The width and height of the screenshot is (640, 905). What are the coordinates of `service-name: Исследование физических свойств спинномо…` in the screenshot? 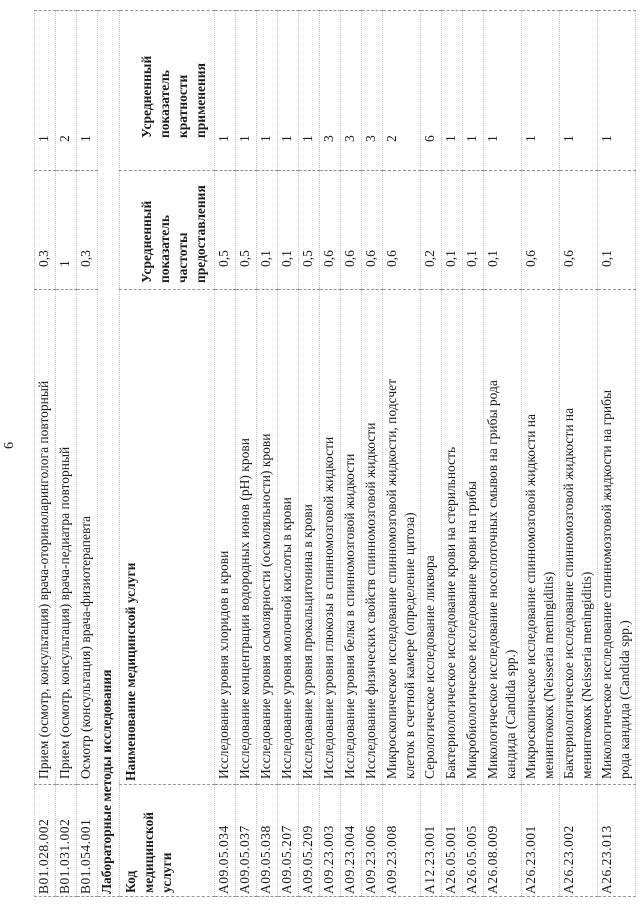 It's located at (372, 537).